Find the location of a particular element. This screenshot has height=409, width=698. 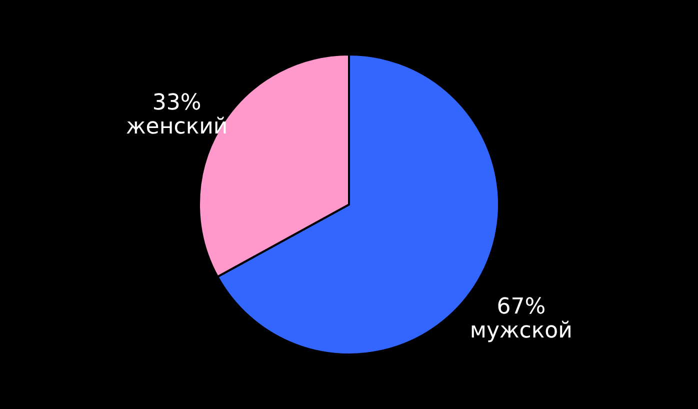

data-label: 33% is located at coordinates (177, 103).